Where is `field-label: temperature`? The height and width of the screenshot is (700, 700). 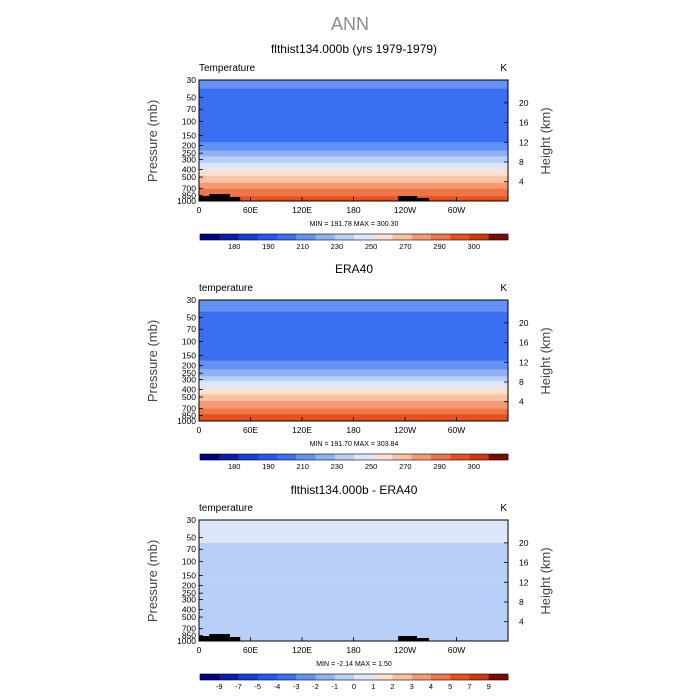 field-label: temperature is located at coordinates (226, 508).